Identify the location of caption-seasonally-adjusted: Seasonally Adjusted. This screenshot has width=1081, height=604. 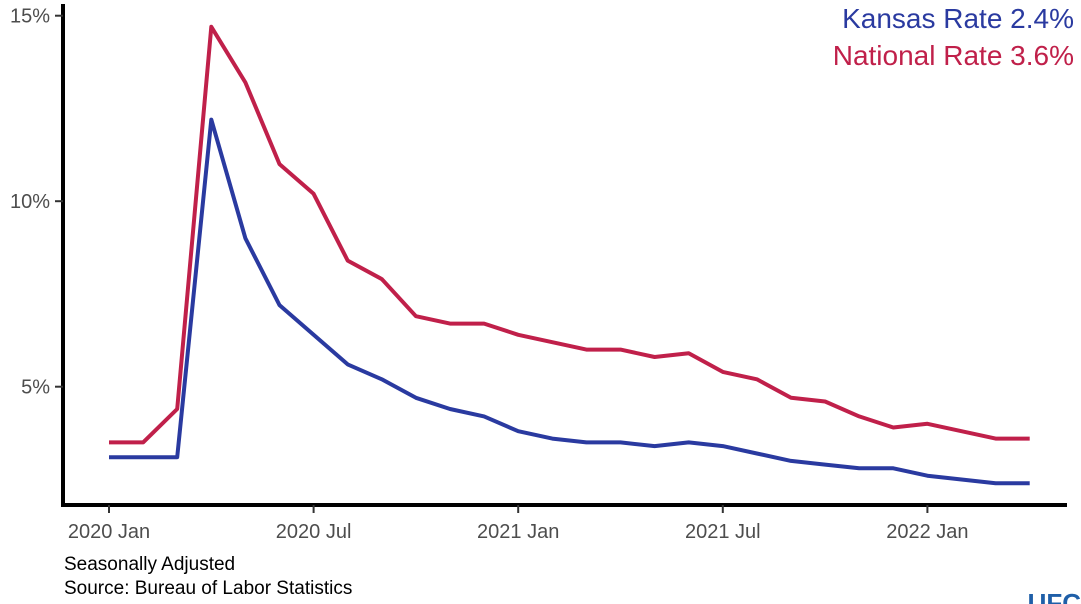
(150, 564).